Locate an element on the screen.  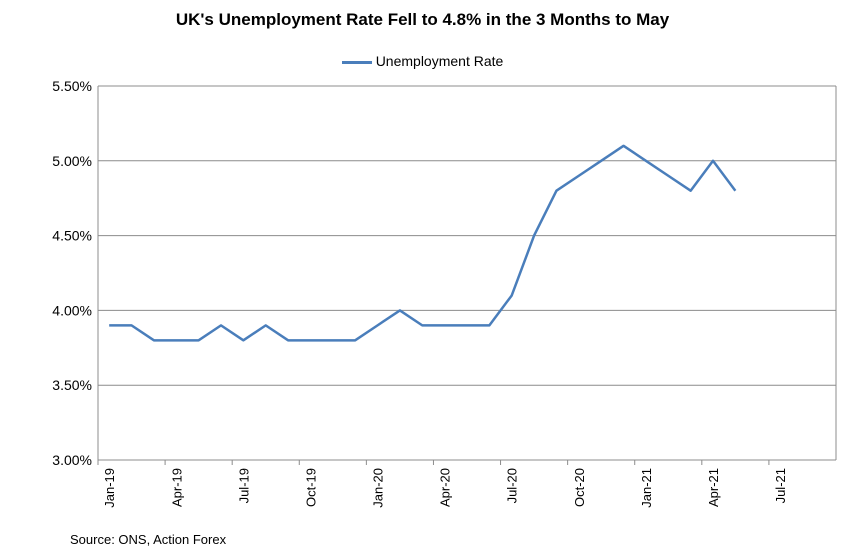
y-tick-label: 4.50% is located at coordinates (72, 236).